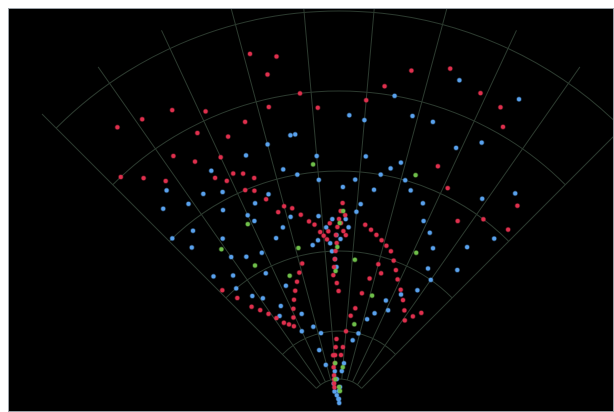 The width and height of the screenshot is (614, 412). I want to click on grid-spoke, so click(358, 194).